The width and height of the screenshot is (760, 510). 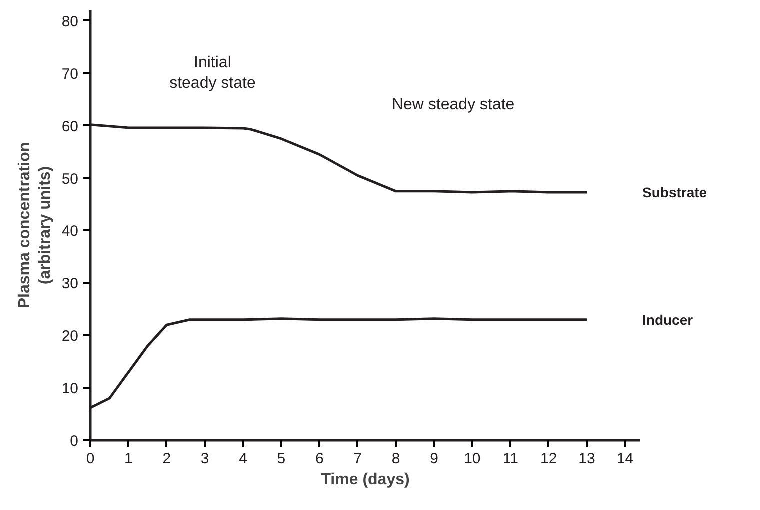 I want to click on y-tick-label: 10, so click(x=70, y=389).